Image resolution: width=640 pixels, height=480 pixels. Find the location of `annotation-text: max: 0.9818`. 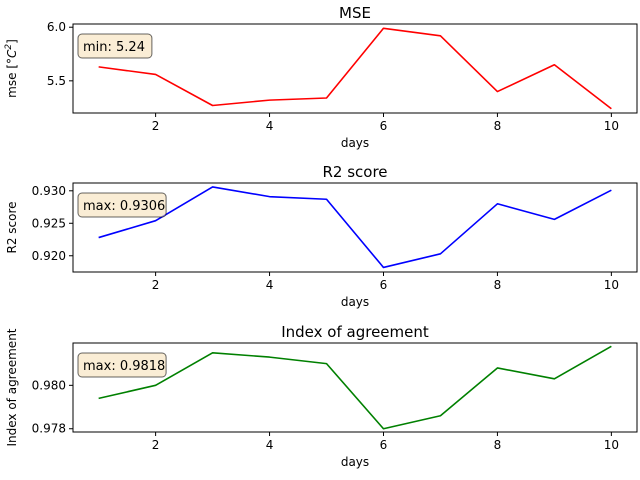

annotation-text: max: 0.9818 is located at coordinates (124, 366).